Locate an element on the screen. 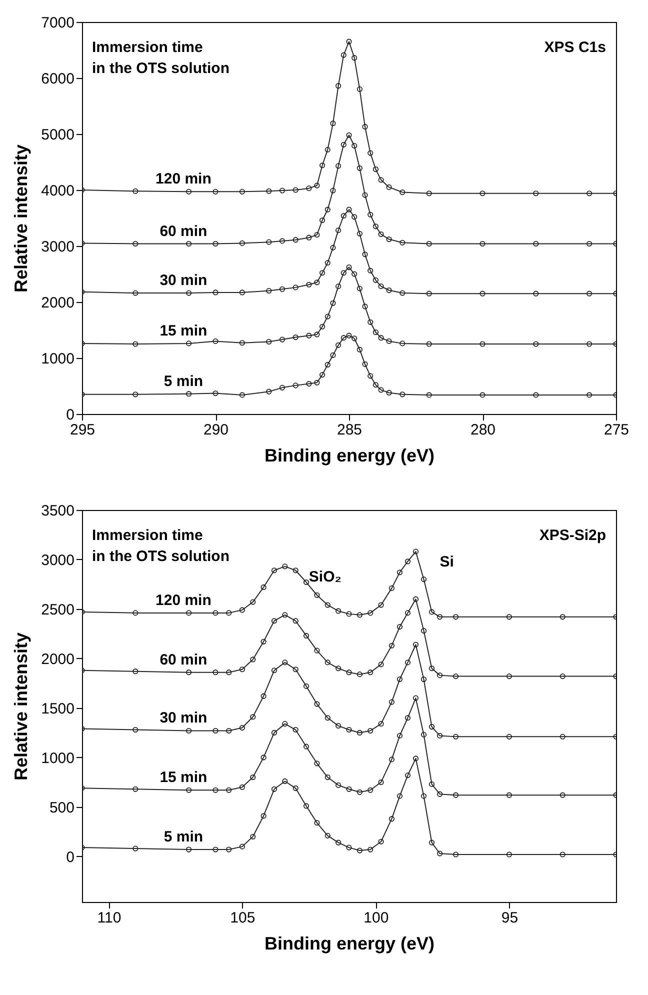 The image size is (648, 995). y-tick-label: 1000 is located at coordinates (57, 758).